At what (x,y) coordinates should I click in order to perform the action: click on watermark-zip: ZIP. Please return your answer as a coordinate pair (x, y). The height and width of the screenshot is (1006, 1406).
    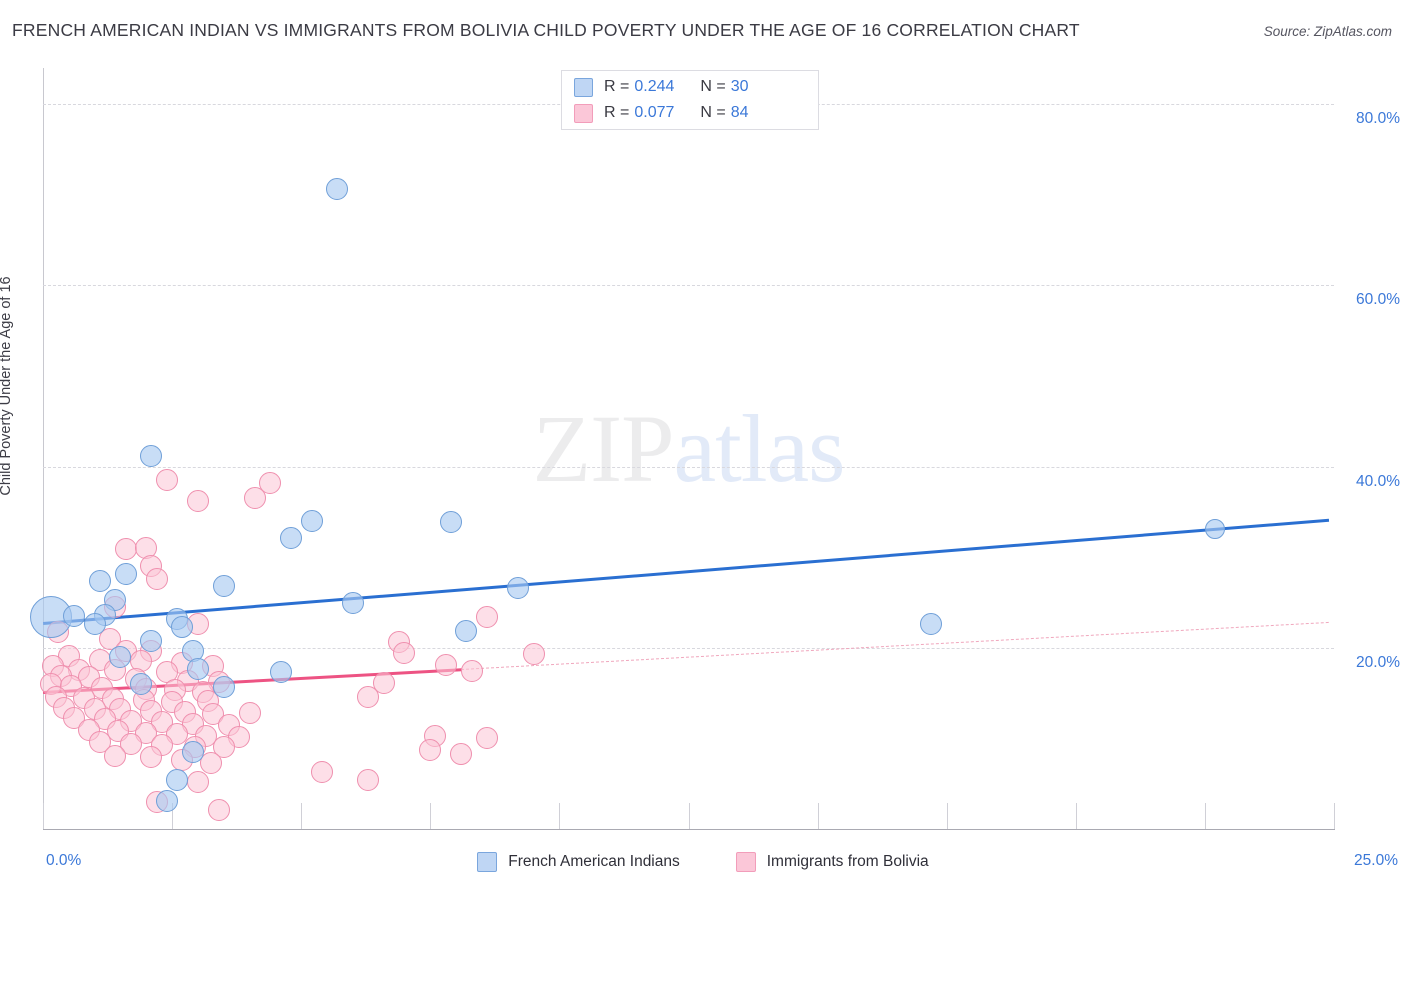
    Looking at the image, I should click on (603, 448).